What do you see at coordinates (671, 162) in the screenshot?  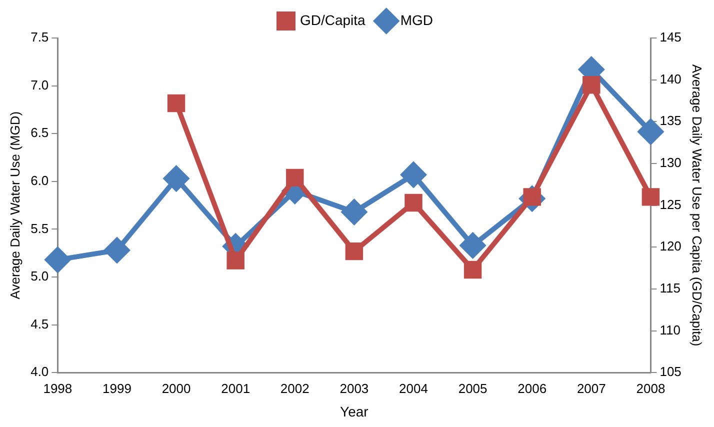 I see `y2-tick-label: 130` at bounding box center [671, 162].